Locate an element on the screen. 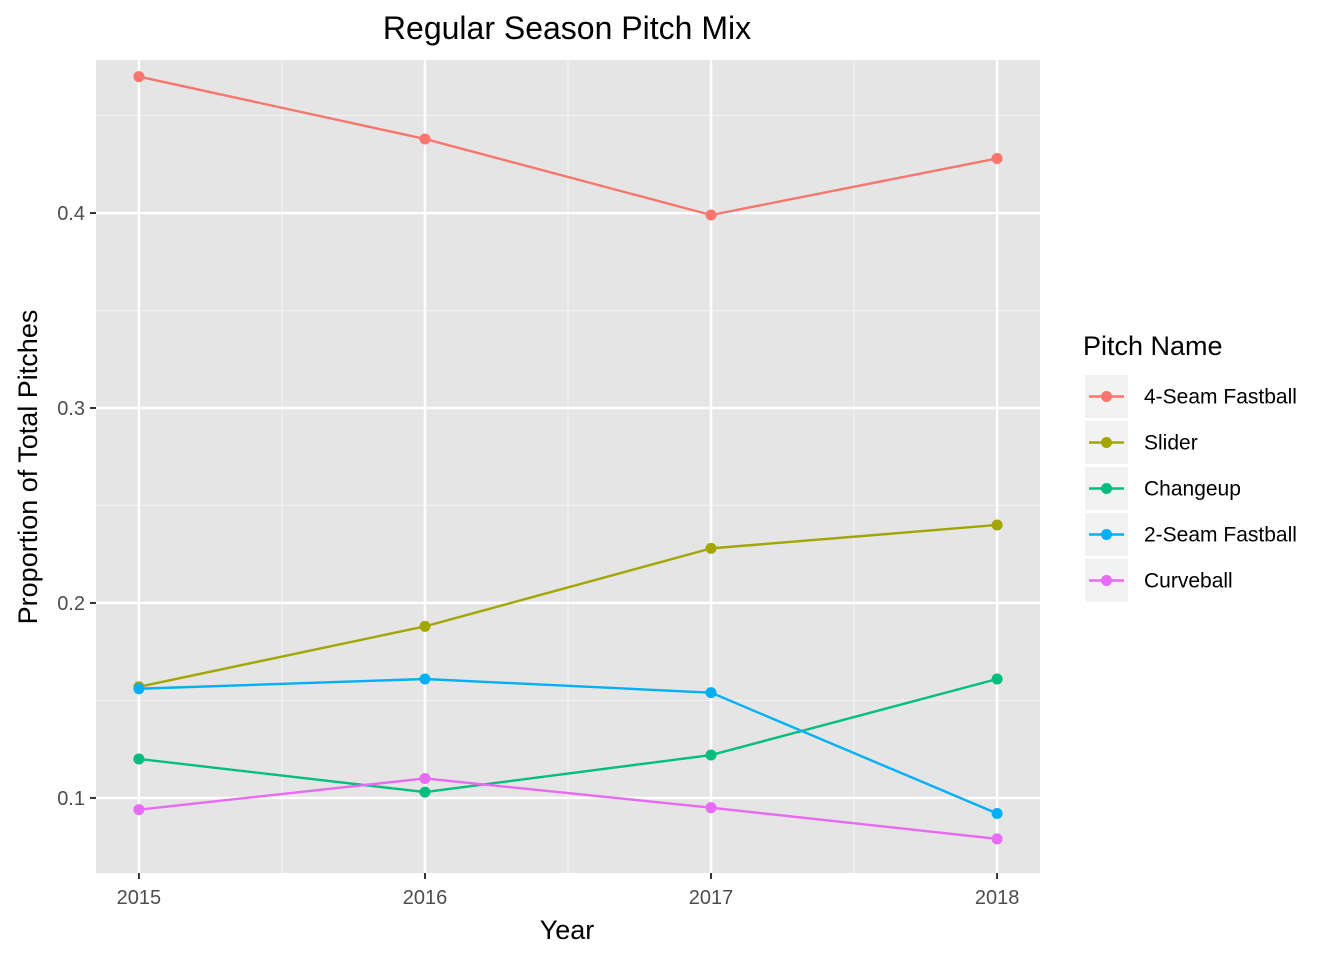 This screenshot has width=1344, height=960. x-tick-label: 2016 is located at coordinates (425, 898).